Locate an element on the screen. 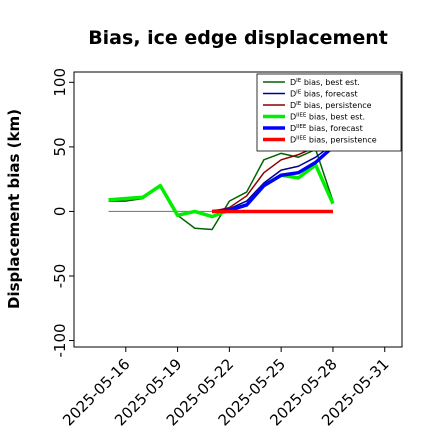 This screenshot has height=440, width=440. y-tick-label: 0 is located at coordinates (60, 212).